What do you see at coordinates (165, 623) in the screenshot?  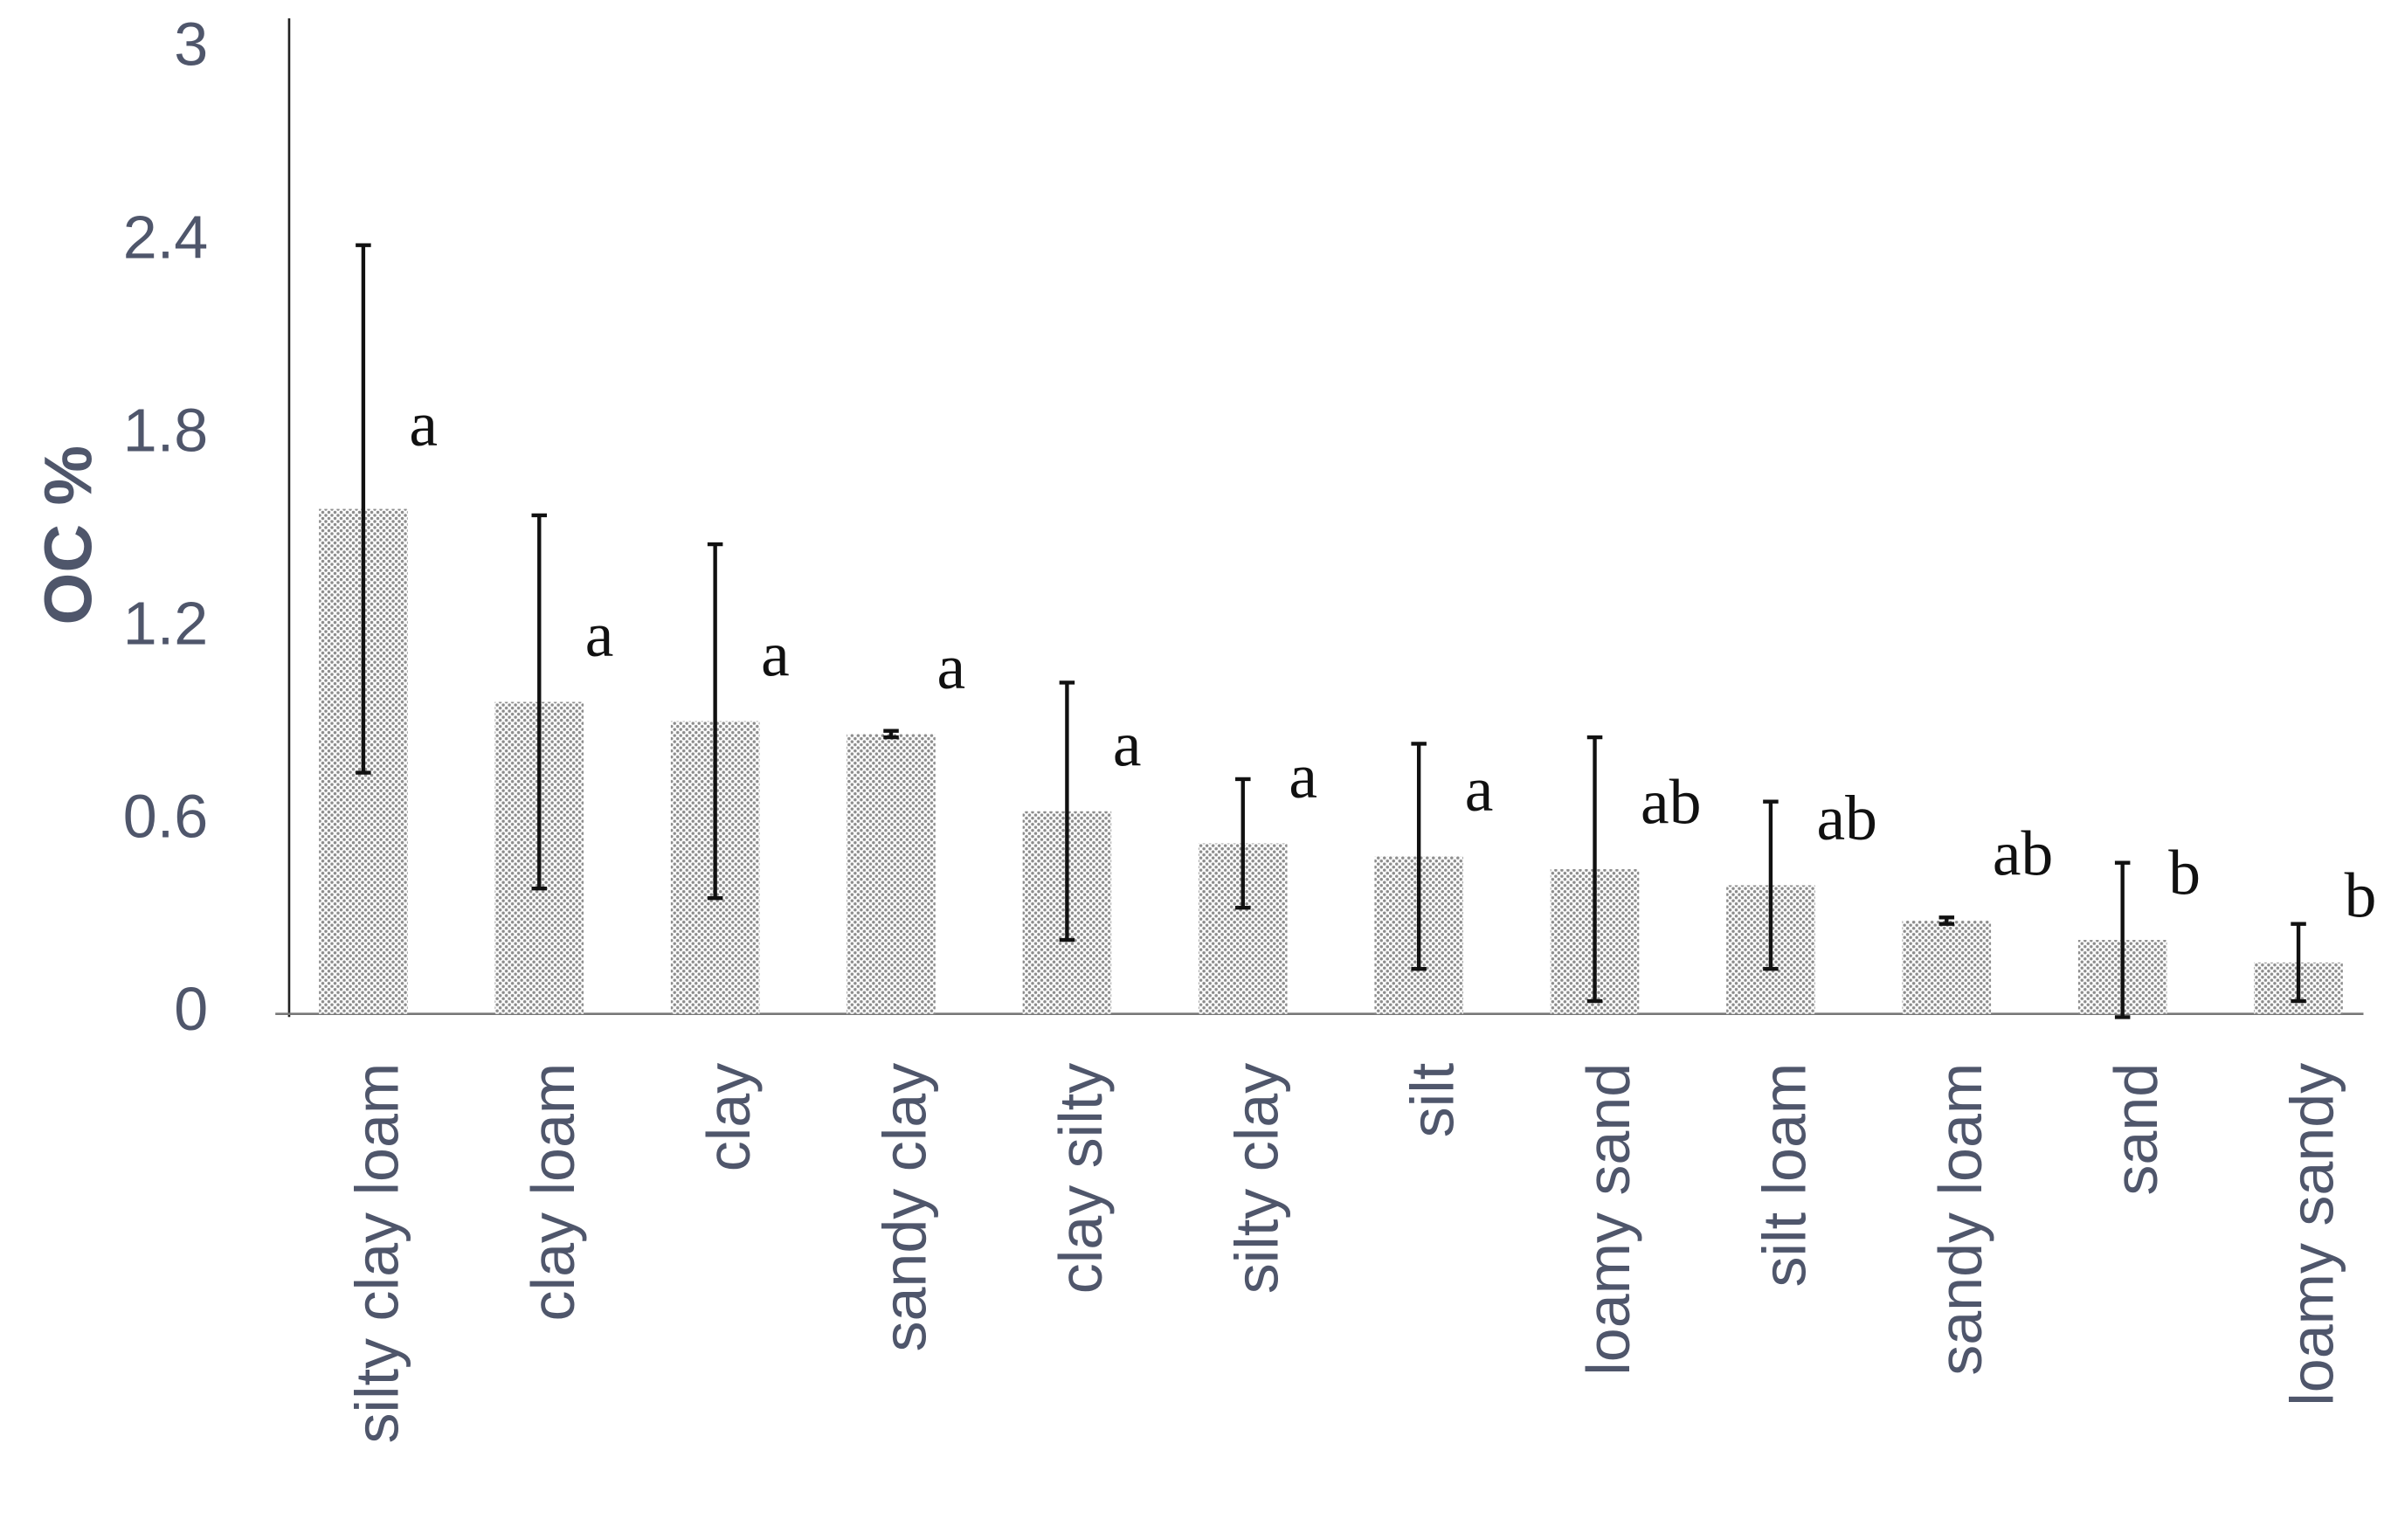 I see `y-tick-label: 1.2` at bounding box center [165, 623].